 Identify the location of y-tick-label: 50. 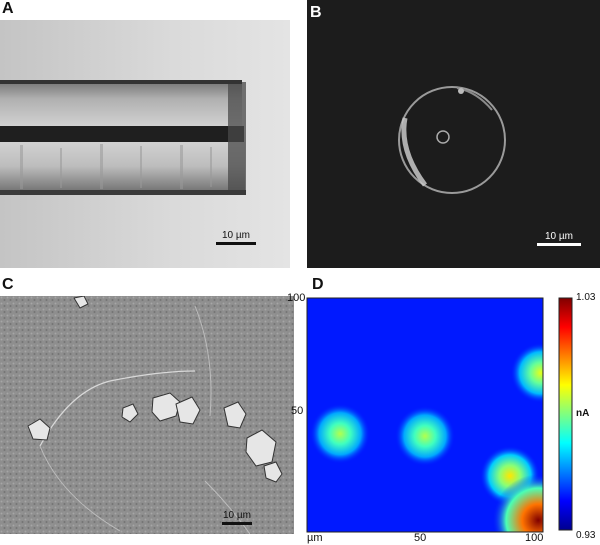
(297, 411).